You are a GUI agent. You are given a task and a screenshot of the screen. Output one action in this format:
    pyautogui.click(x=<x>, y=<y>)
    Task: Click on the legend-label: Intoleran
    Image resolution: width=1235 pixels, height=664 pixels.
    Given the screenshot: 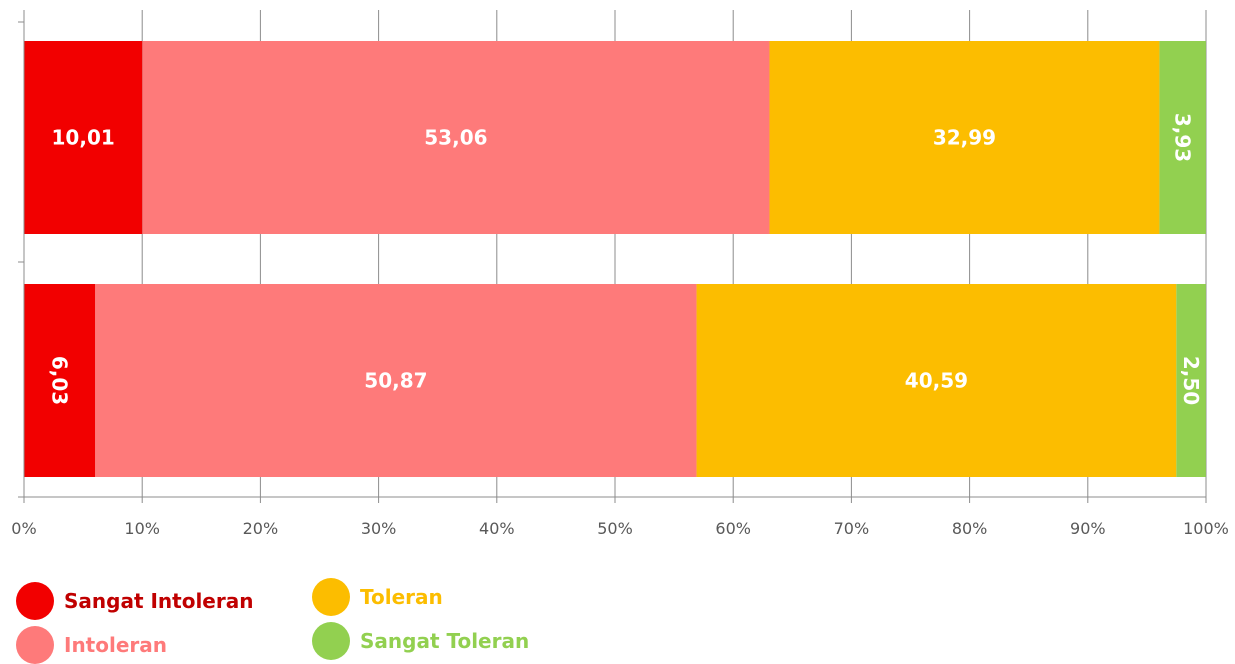 What is the action you would take?
    pyautogui.click(x=115, y=645)
    